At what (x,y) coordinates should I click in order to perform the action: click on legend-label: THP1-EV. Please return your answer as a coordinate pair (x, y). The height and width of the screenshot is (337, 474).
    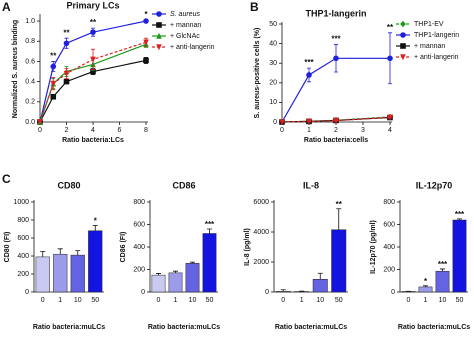
    Looking at the image, I should click on (429, 24).